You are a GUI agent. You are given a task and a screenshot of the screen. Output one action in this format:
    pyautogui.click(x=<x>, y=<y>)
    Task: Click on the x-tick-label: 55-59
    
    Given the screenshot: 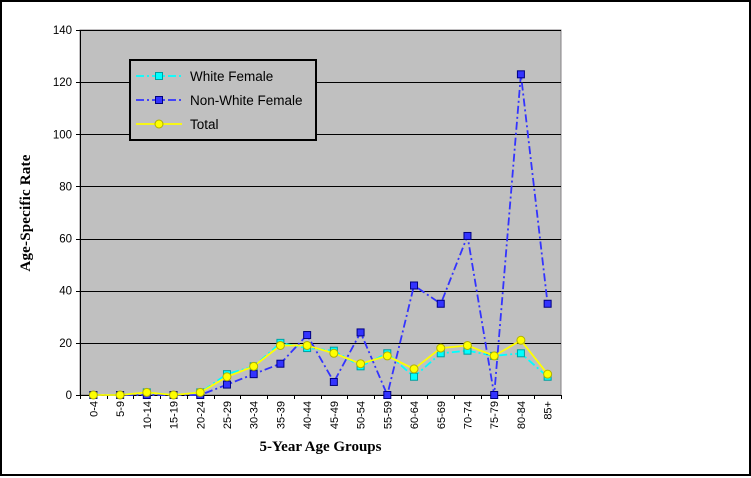 What is the action you would take?
    pyautogui.click(x=388, y=415)
    